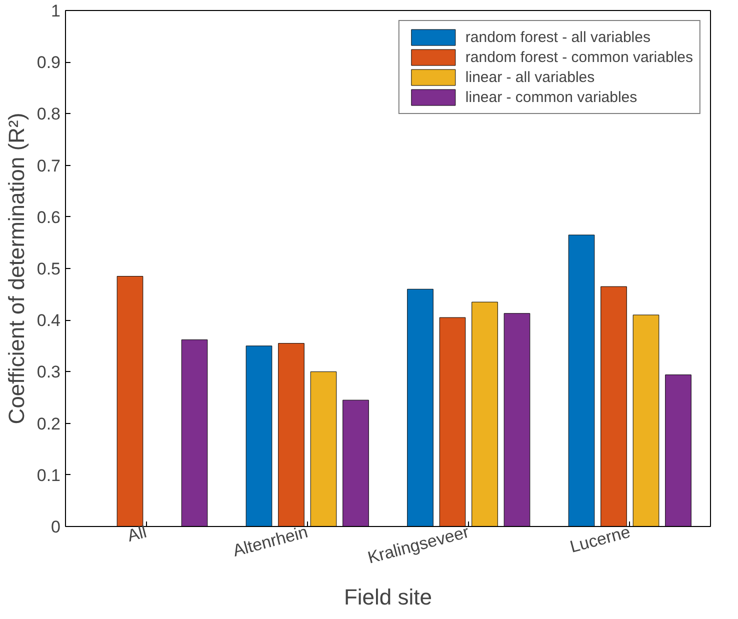  I want to click on y-tick-label: 0.9, so click(48, 62).